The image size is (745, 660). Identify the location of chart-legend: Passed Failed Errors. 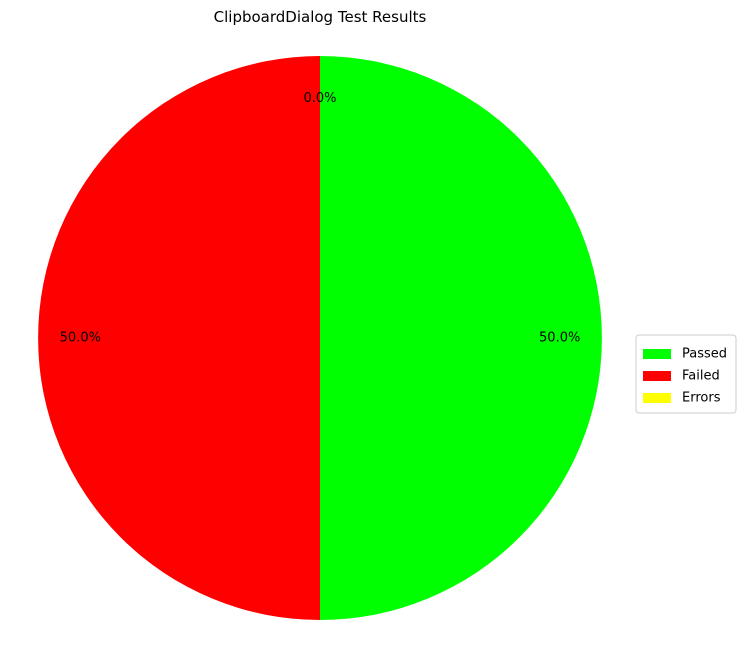
(686, 374).